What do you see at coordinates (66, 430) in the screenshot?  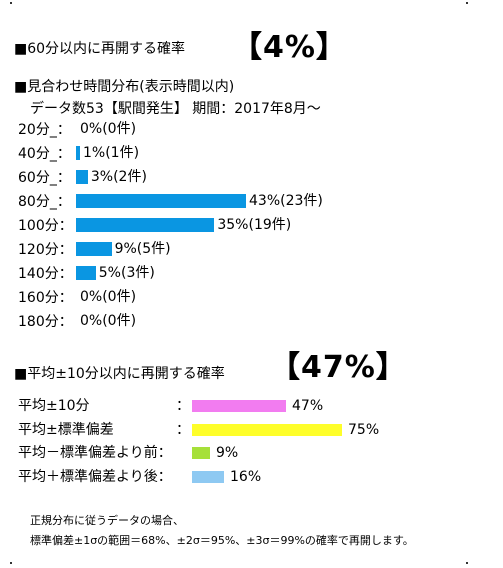 I see `stat-row-label: 平均±標準偏差` at bounding box center [66, 430].